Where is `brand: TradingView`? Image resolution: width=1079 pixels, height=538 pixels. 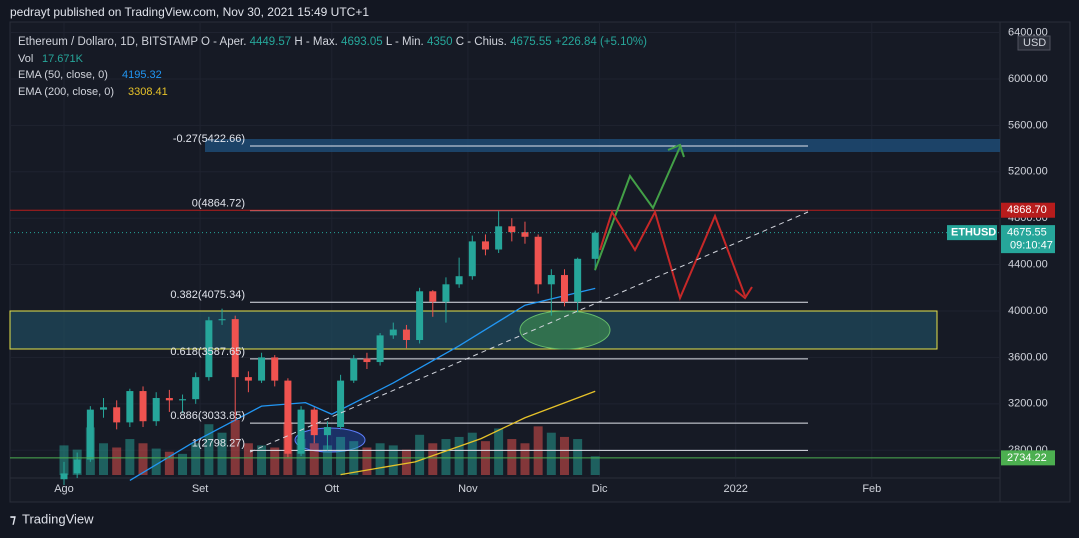
brand: TradingView is located at coordinates (58, 518).